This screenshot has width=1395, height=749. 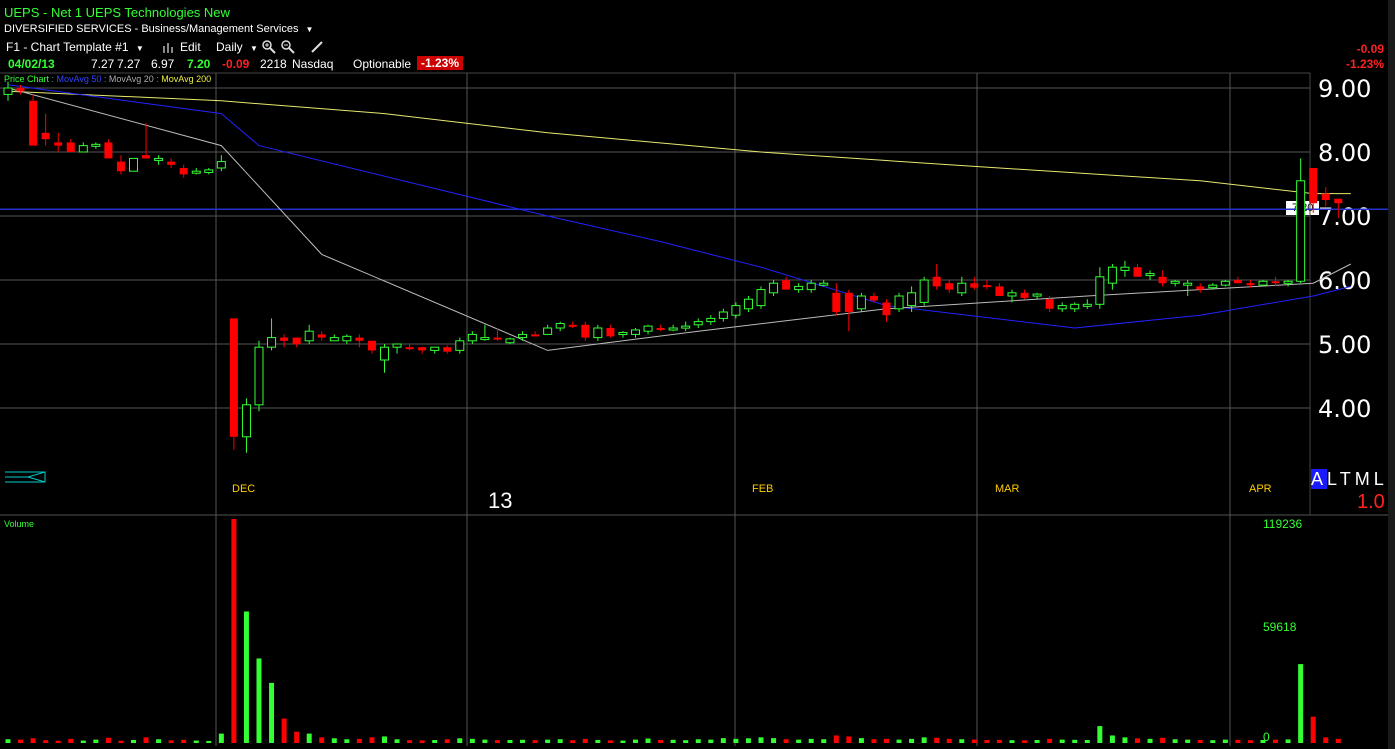 What do you see at coordinates (382, 64) in the screenshot?
I see `optionable-label: Optionable` at bounding box center [382, 64].